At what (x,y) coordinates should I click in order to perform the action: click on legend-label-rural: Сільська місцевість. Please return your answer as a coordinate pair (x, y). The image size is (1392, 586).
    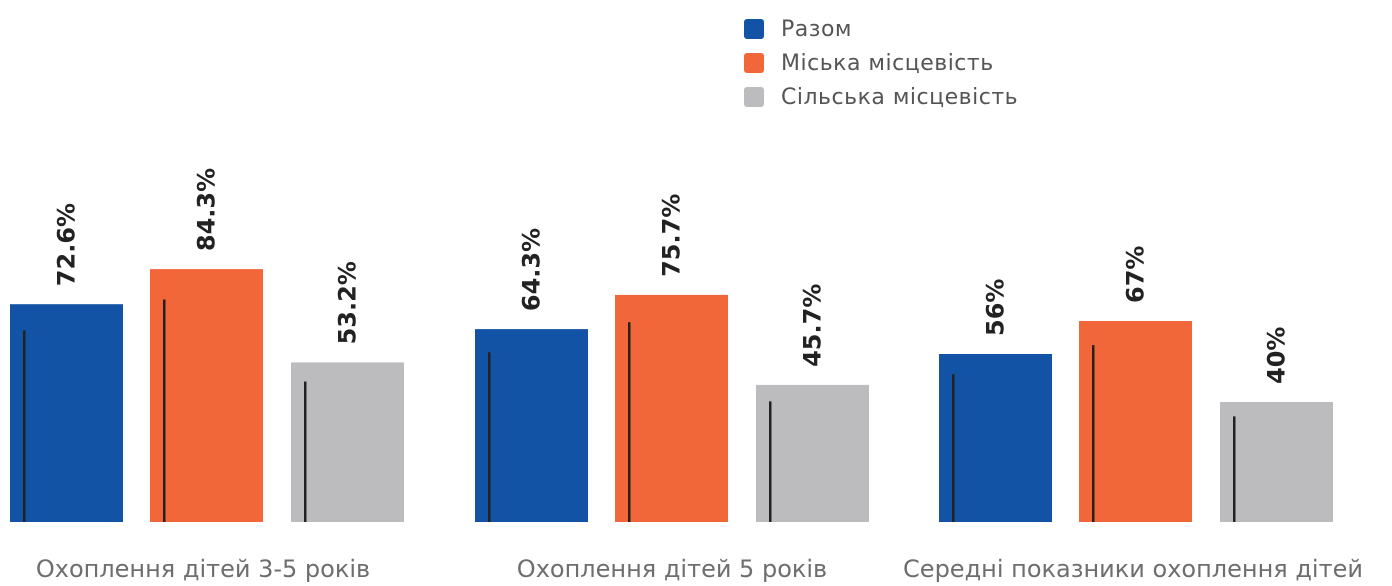
    Looking at the image, I should click on (900, 97).